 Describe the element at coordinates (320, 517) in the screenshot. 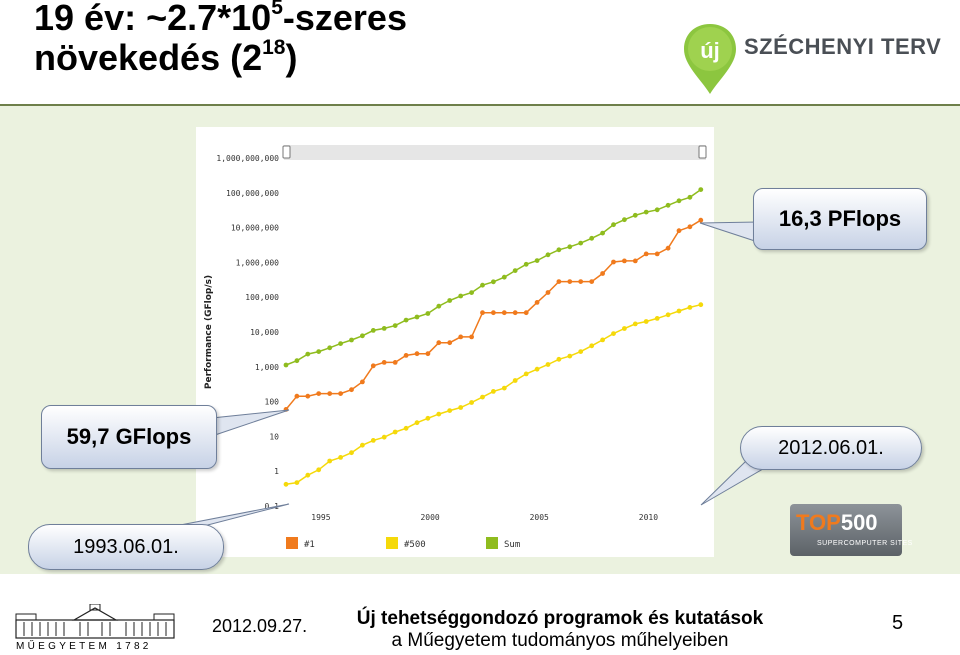

I see `x-tick-label: 1995` at that location.